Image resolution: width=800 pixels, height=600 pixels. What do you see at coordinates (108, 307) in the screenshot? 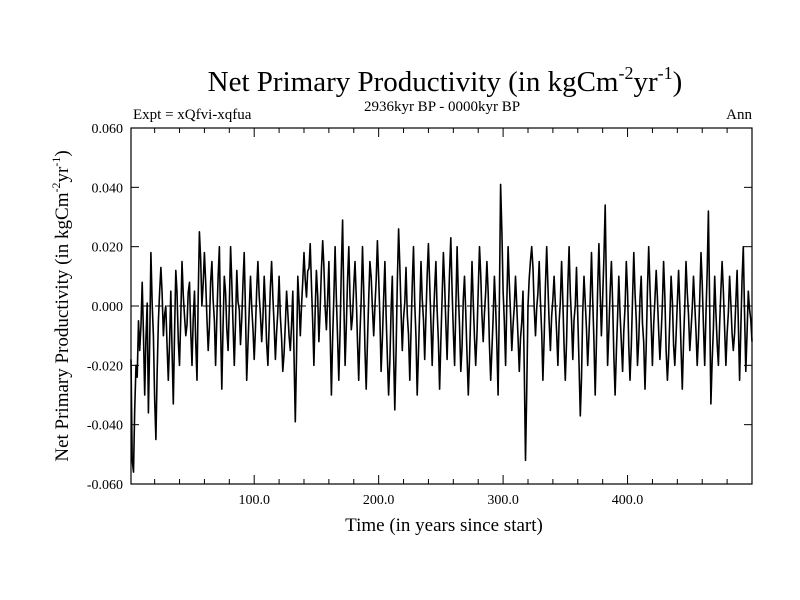
I see `y-tick-label: 0.000` at bounding box center [108, 307].